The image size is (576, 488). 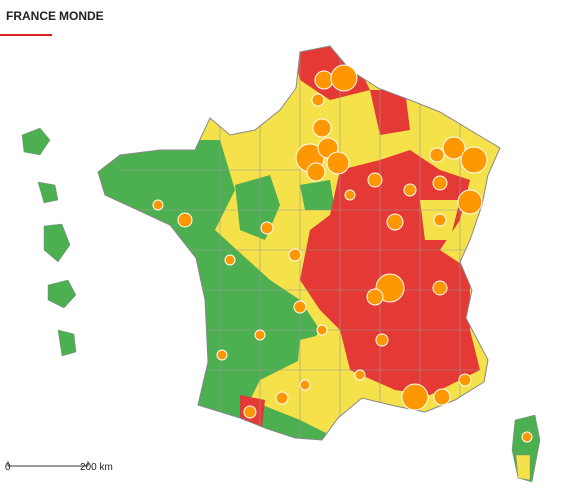 What do you see at coordinates (81, 16) in the screenshot?
I see `tab-monde: MONDE` at bounding box center [81, 16].